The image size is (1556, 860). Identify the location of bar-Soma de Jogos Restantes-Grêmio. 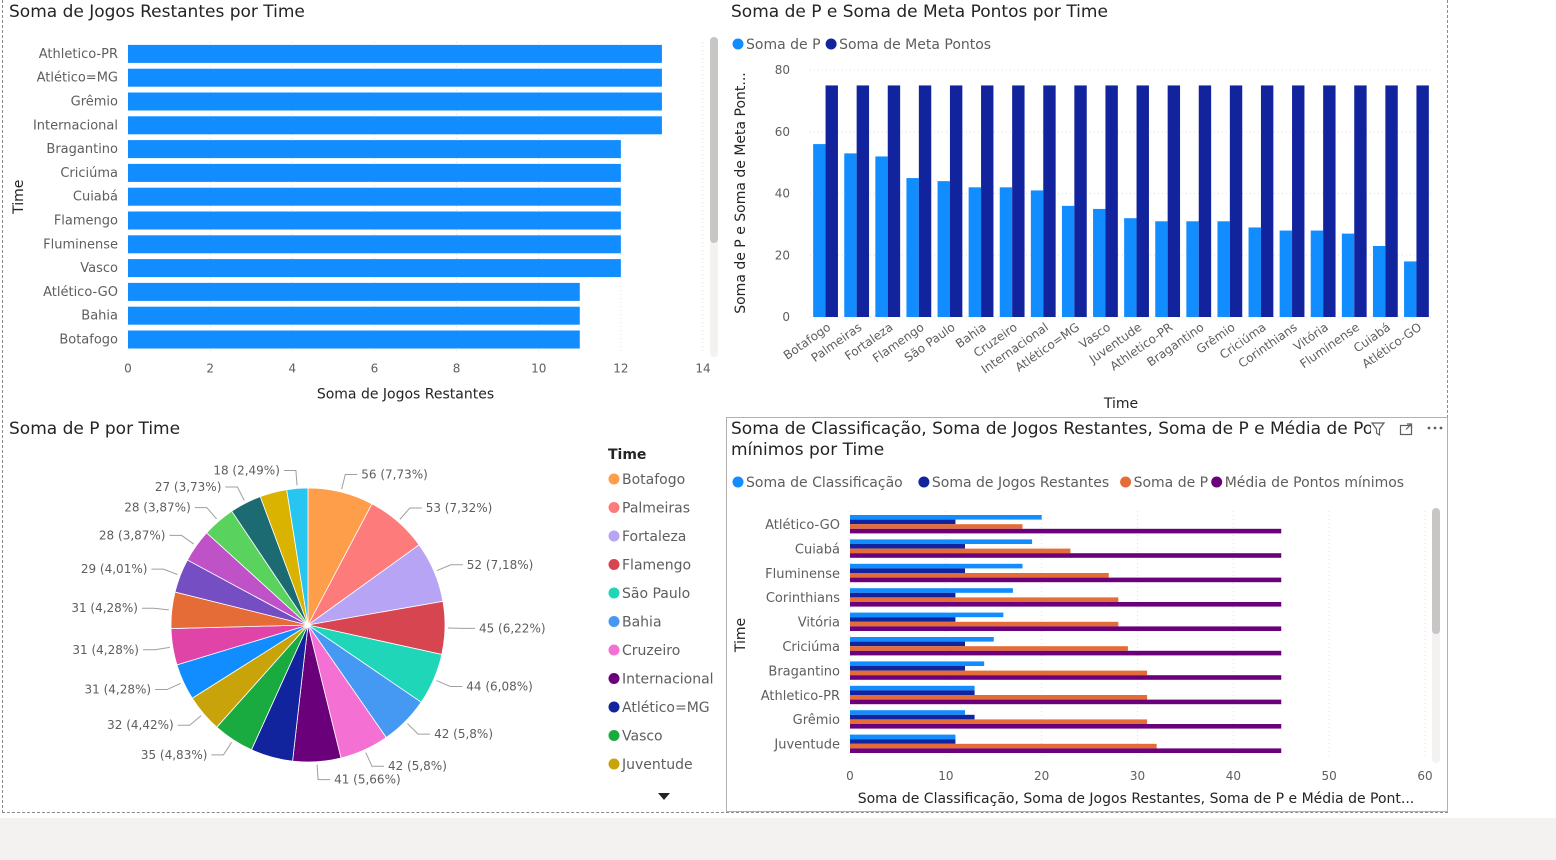
(912, 717).